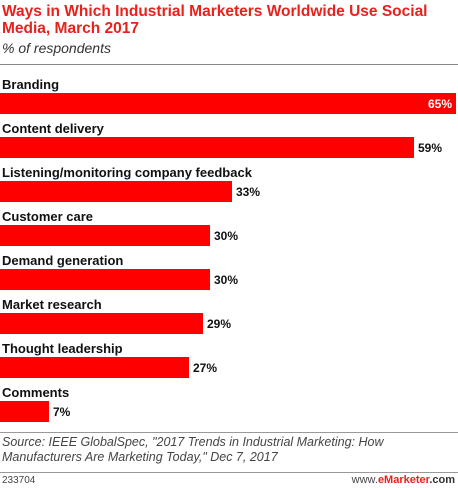 This screenshot has width=458, height=488. What do you see at coordinates (127, 172) in the screenshot?
I see `category-label: Listening/monitoring company feedback` at bounding box center [127, 172].